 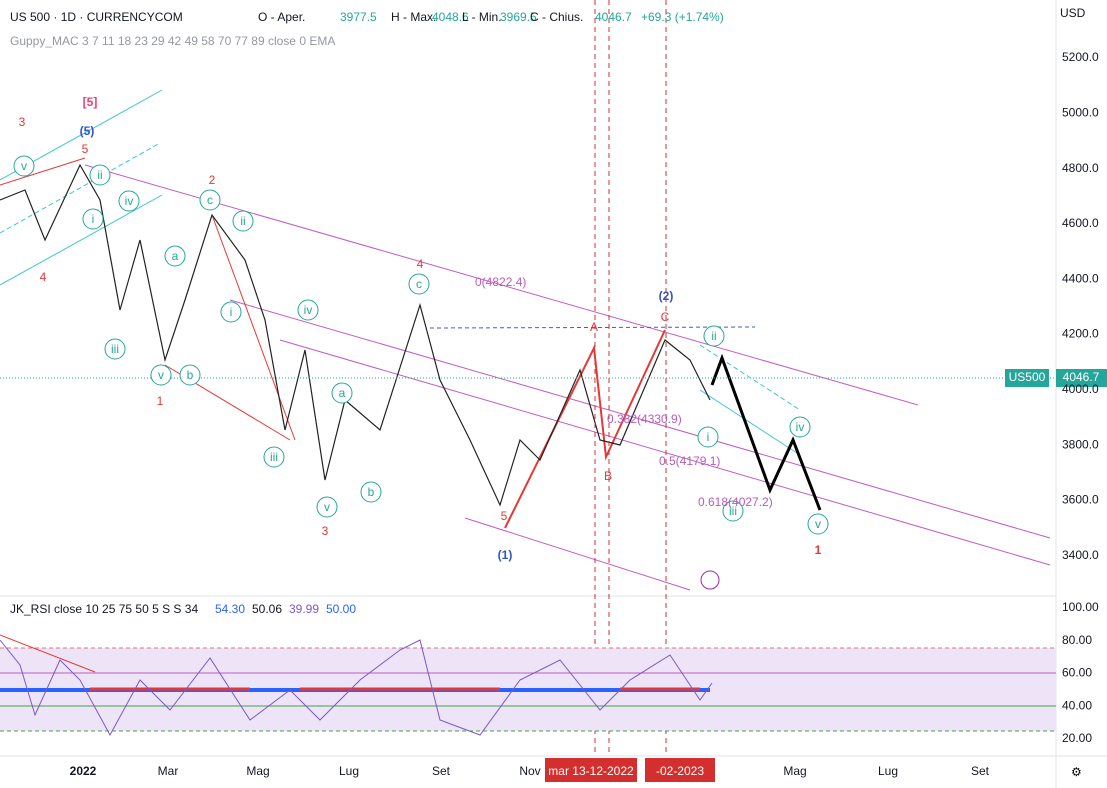 I want to click on price-label: 4800.0, so click(x=1080, y=168).